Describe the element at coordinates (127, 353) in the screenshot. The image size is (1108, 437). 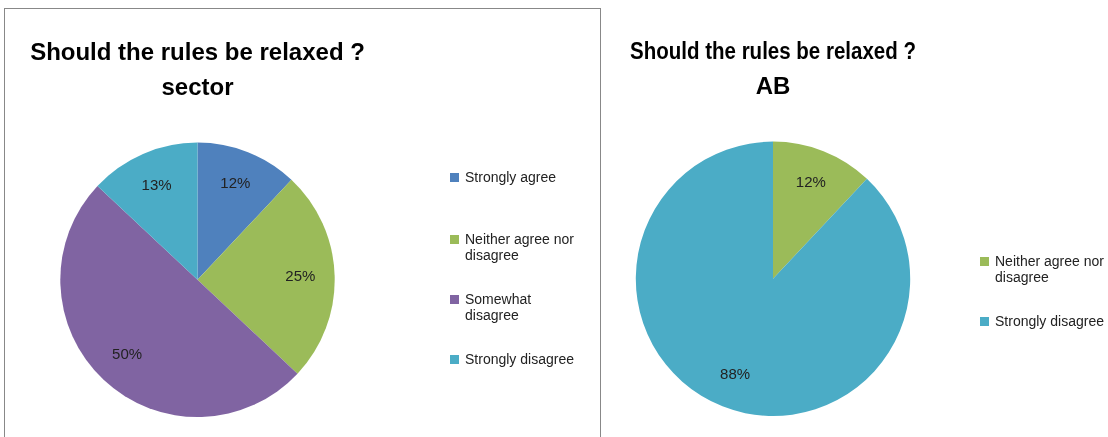
I see `data-label: 50%` at that location.